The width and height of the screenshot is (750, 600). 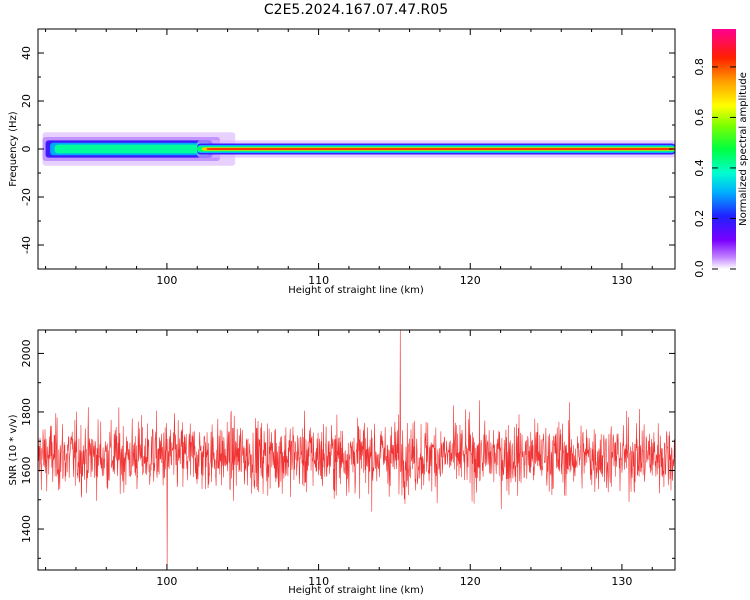 I want to click on colorbar-gradient, so click(x=724, y=149).